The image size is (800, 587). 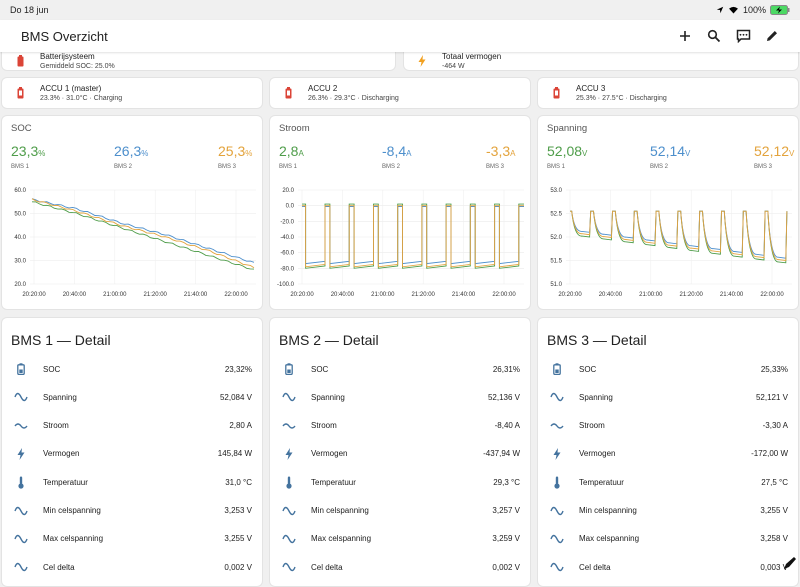 What do you see at coordinates (400, 36) in the screenshot?
I see `app-bar: BMS Overzicht` at bounding box center [400, 36].